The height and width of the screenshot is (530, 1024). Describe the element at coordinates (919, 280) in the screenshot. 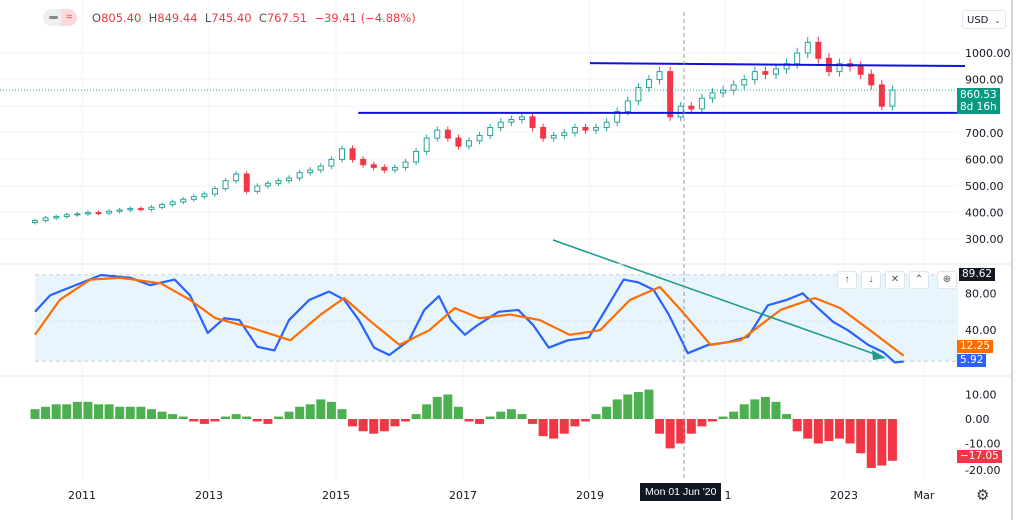

I see `collapse-pane-button: ⌃` at that location.